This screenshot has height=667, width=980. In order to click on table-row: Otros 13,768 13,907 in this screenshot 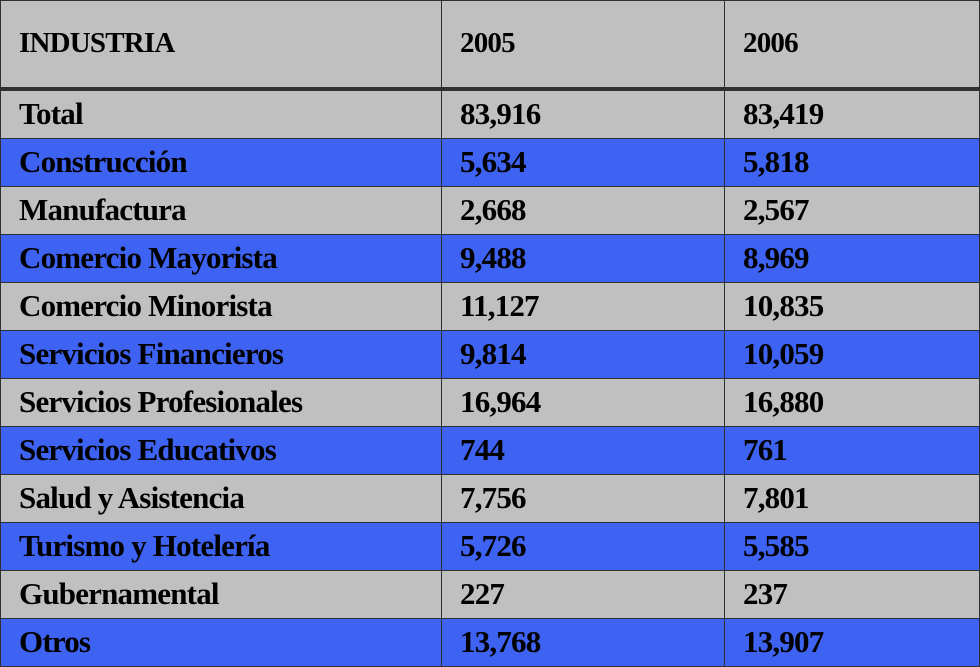, I will do `click(490, 642)`.